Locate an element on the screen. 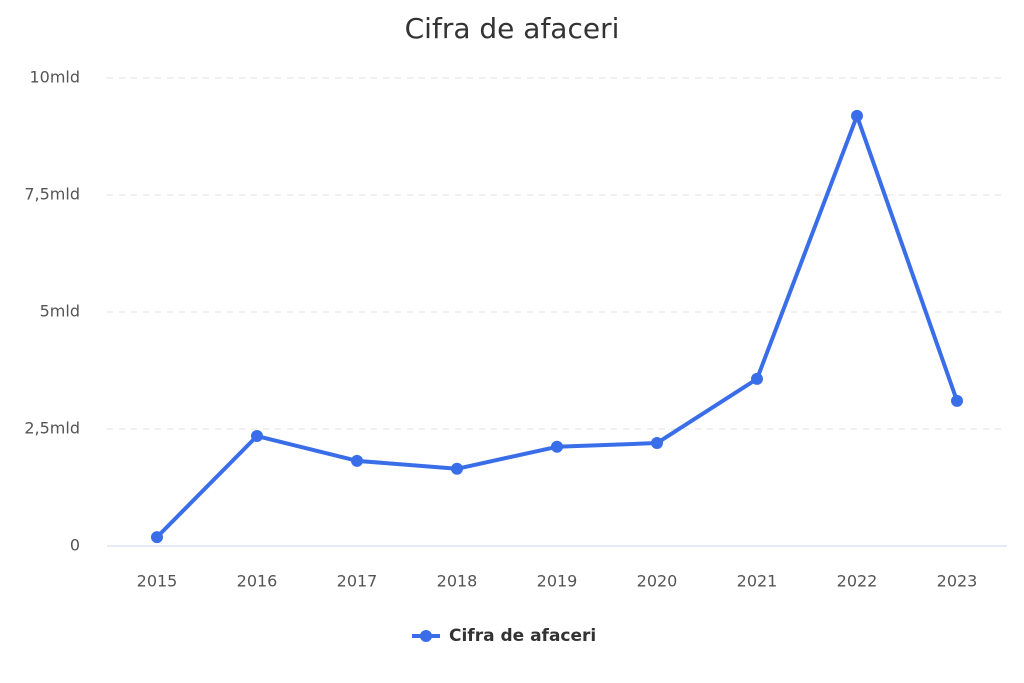 This screenshot has height=683, width=1024. legend-label: Cifra de afaceri is located at coordinates (522, 636).